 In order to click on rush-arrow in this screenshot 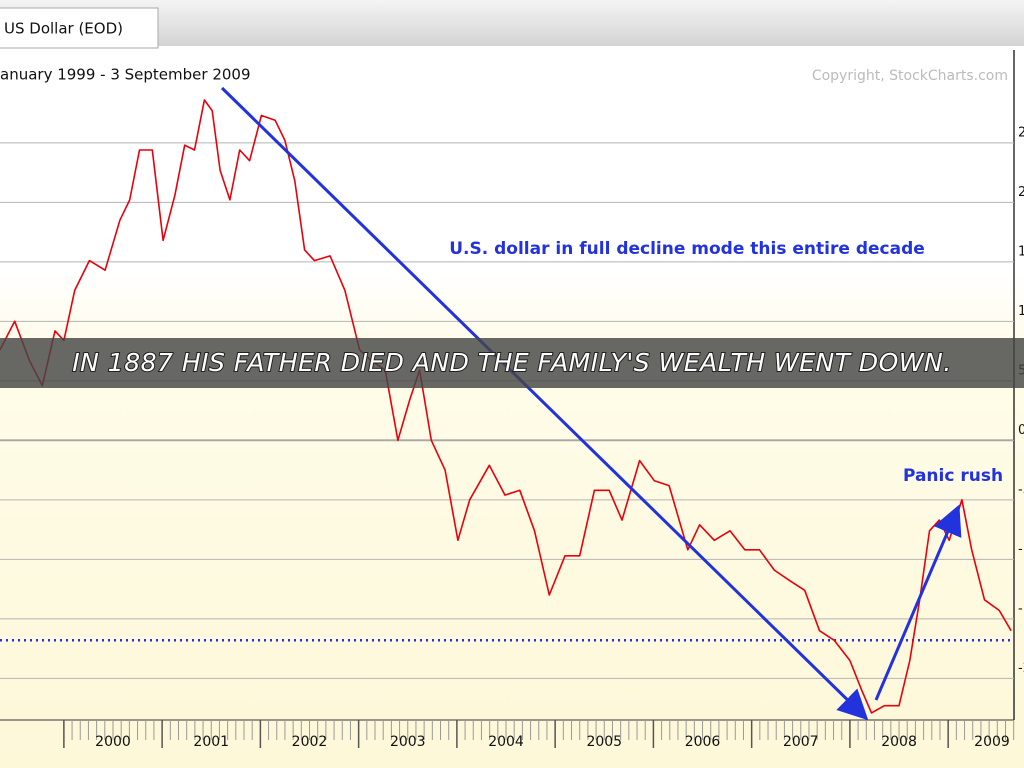, I will do `click(918, 602)`.